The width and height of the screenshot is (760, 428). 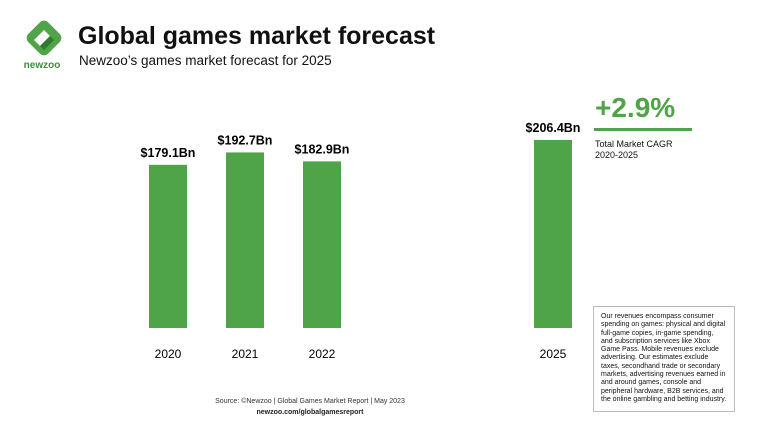 I want to click on x-tick-label: 2020, so click(x=168, y=354).